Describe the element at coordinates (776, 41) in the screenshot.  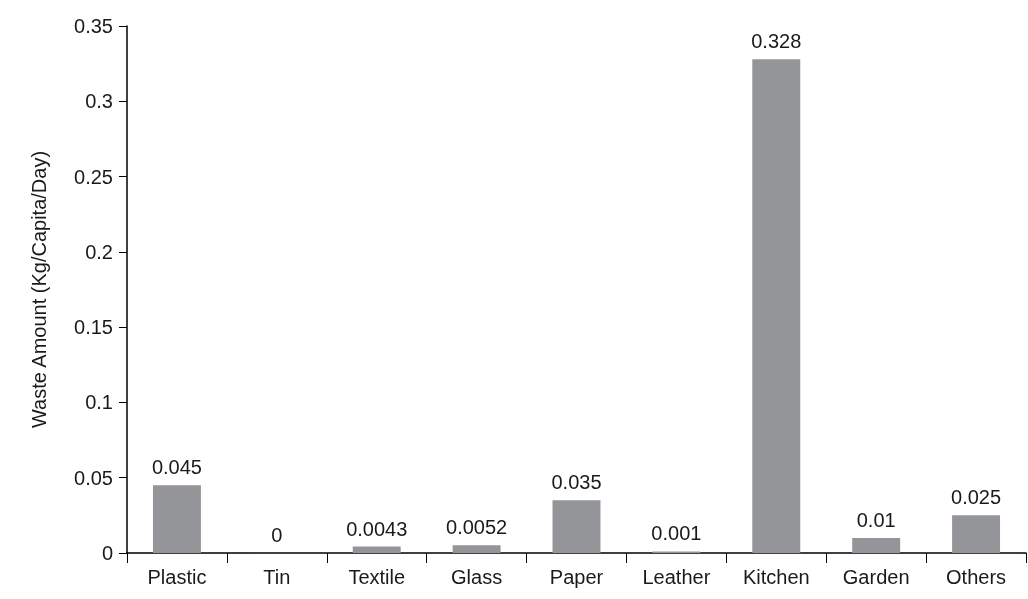
I see `data-label: 0.328` at that location.